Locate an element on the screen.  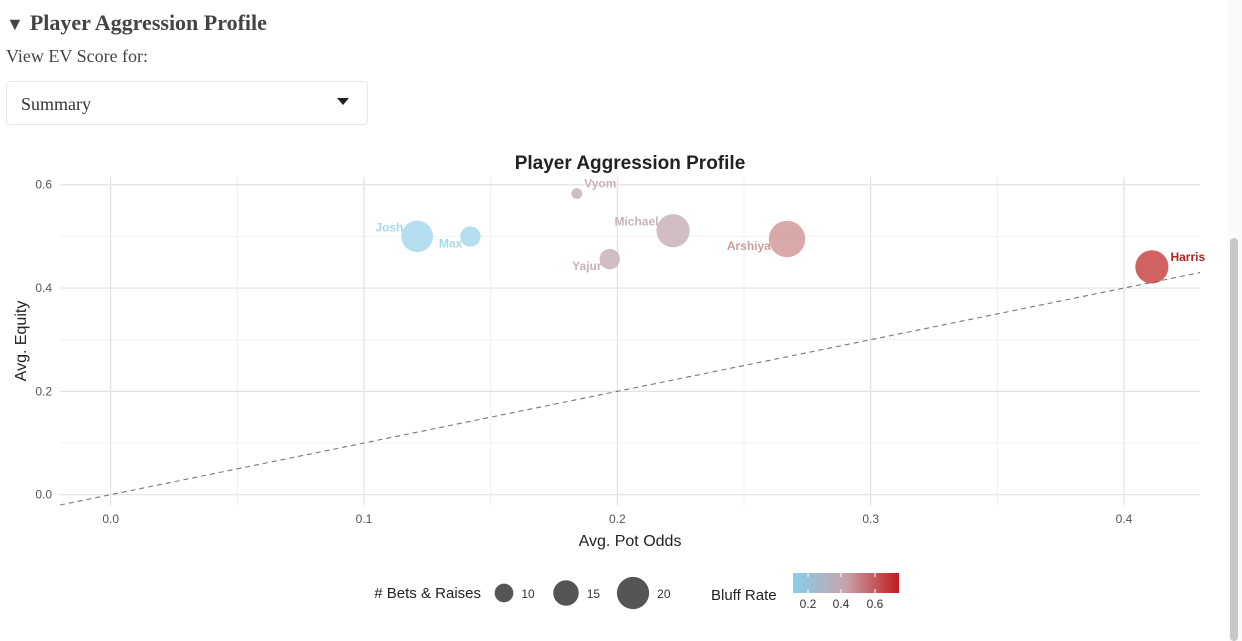
legend-size-label: 20 is located at coordinates (664, 594).